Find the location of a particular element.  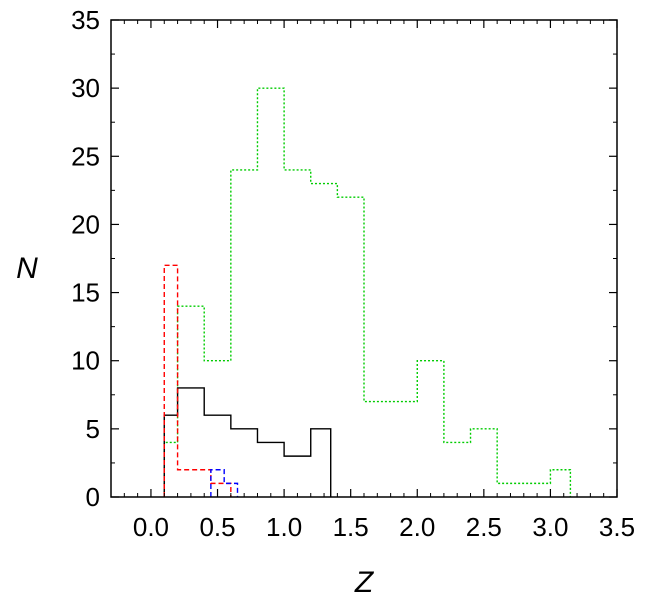

x-tick-label: 3.5 is located at coordinates (617, 527).